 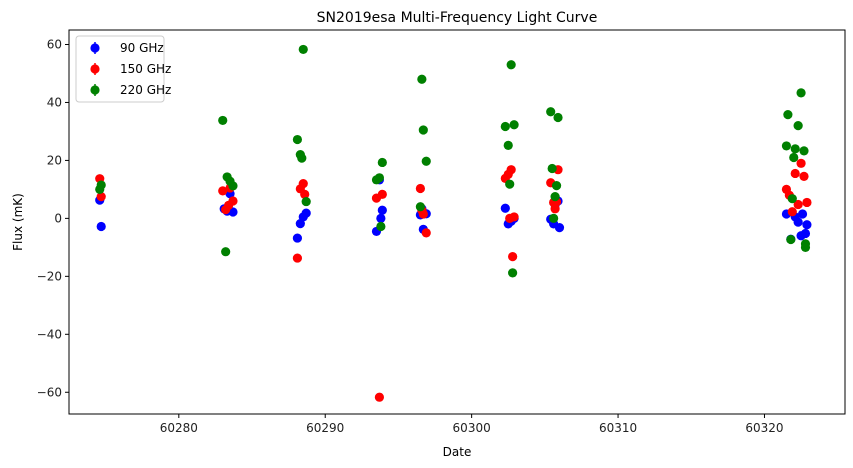 I want to click on x-tick-label: 60300, so click(x=472, y=428).